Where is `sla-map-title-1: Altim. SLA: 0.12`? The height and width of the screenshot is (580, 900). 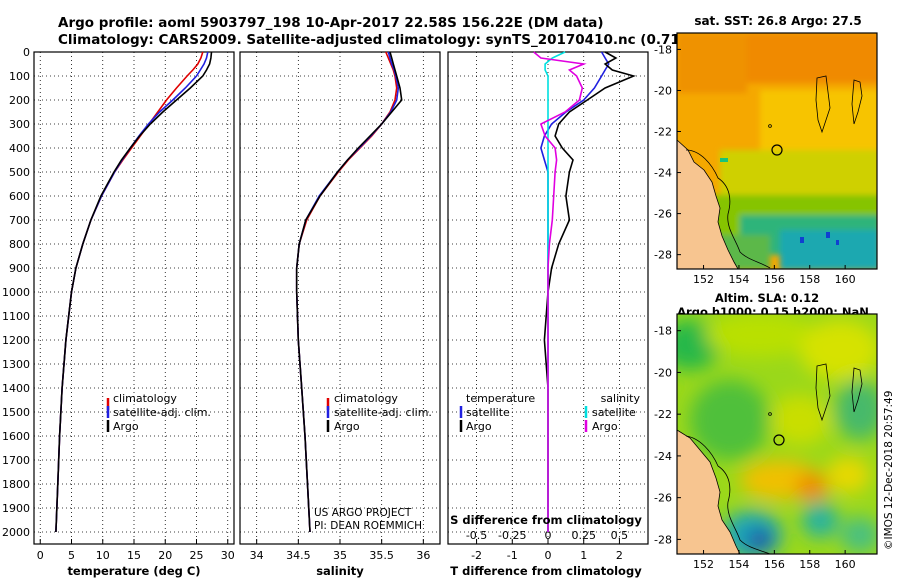 sla-map-title-1: Altim. SLA: 0.12 is located at coordinates (767, 298).